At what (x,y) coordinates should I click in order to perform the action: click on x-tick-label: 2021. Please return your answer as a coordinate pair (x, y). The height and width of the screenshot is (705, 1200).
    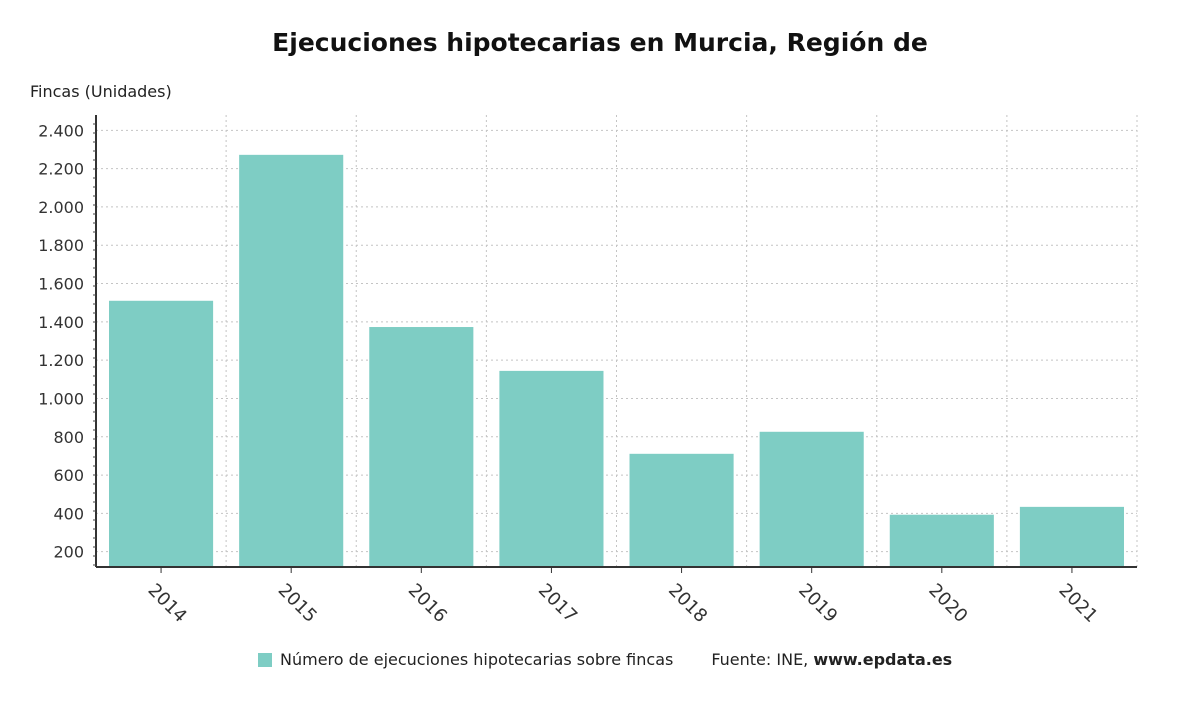
    Looking at the image, I should click on (1077, 603).